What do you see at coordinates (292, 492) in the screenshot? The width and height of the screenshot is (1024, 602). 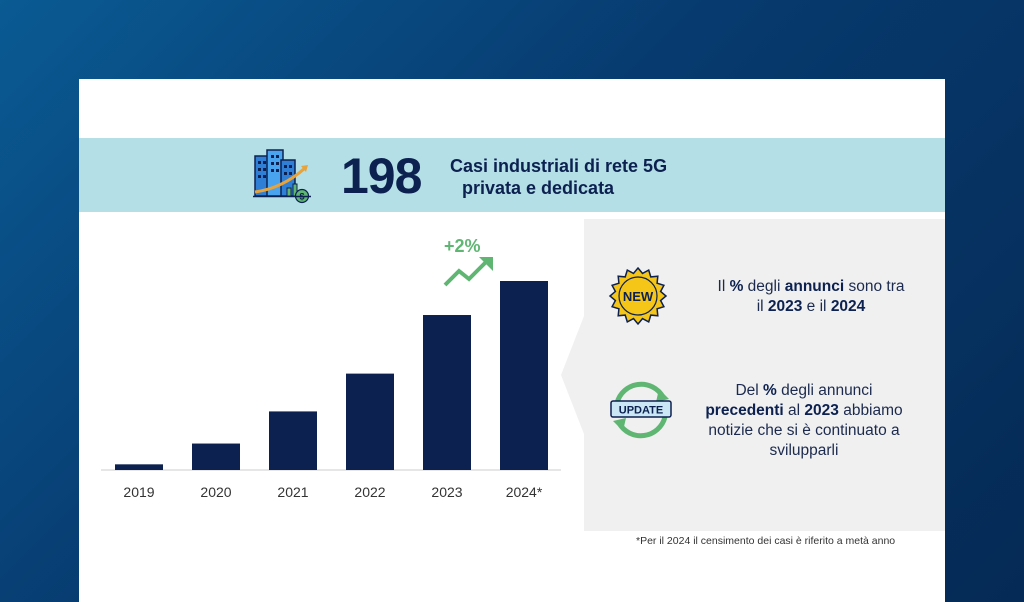 I see `x-tick-label: 2021` at bounding box center [292, 492].